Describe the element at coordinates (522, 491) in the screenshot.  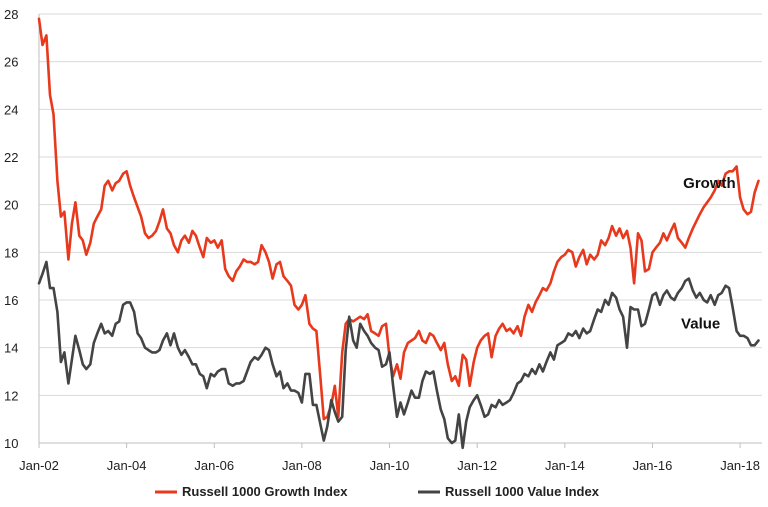
I see `legend-label: Russell 1000 Value Index` at that location.